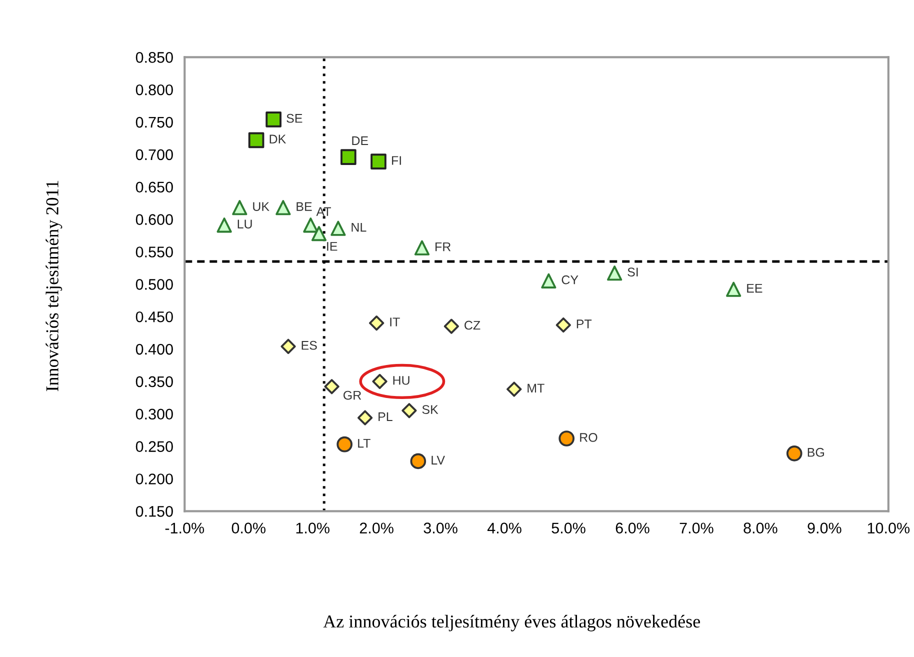  I want to click on annotation: SI, so click(633, 272).